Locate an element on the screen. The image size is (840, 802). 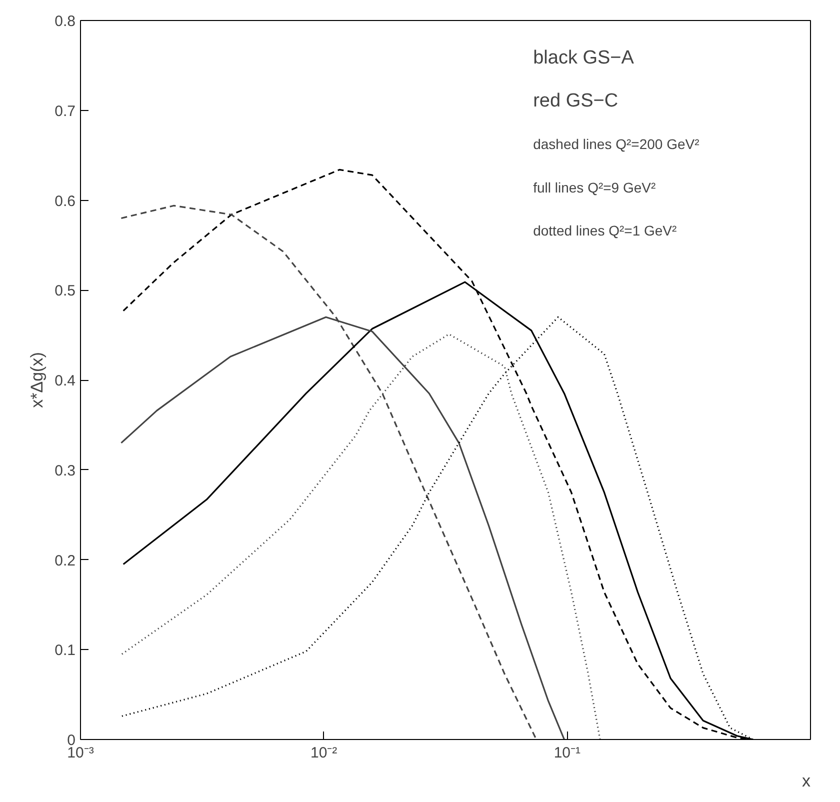
y-tick-label: 0.8 is located at coordinates (65, 21).